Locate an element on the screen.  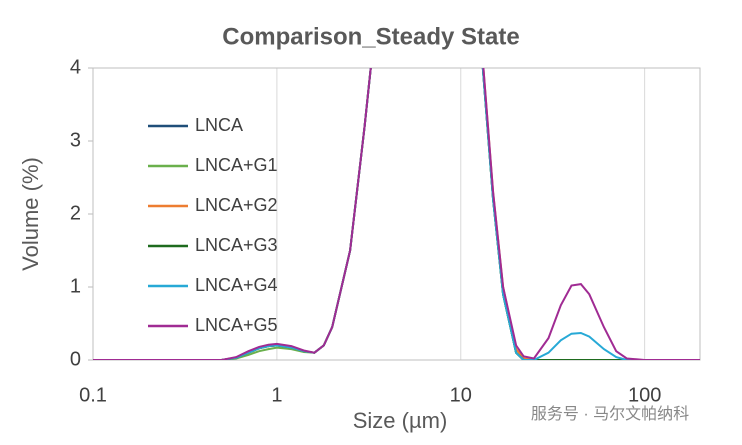
y-tick-label: 3 is located at coordinates (75, 140).